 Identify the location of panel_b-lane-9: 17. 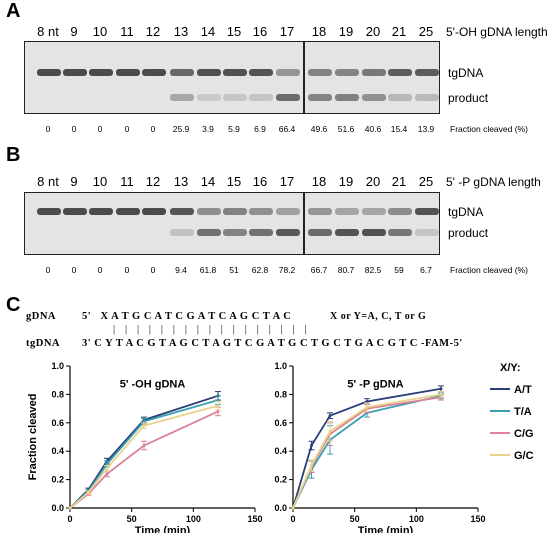
(287, 181).